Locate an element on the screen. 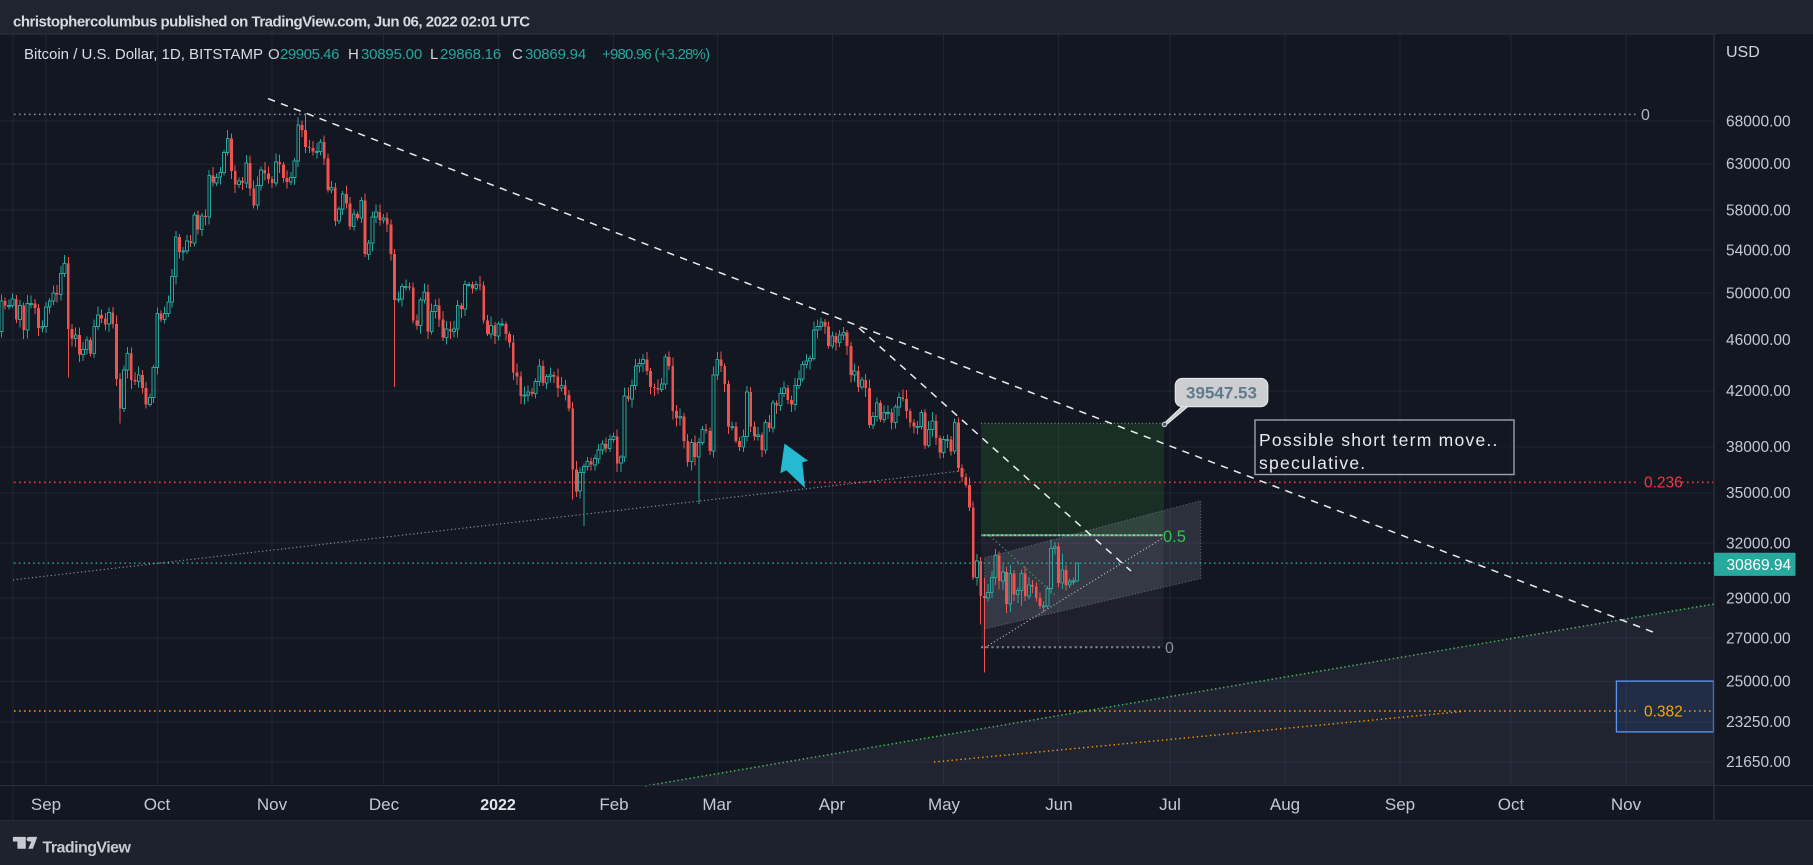 The image size is (1813, 865). svg-text: Feb is located at coordinates (613, 804).